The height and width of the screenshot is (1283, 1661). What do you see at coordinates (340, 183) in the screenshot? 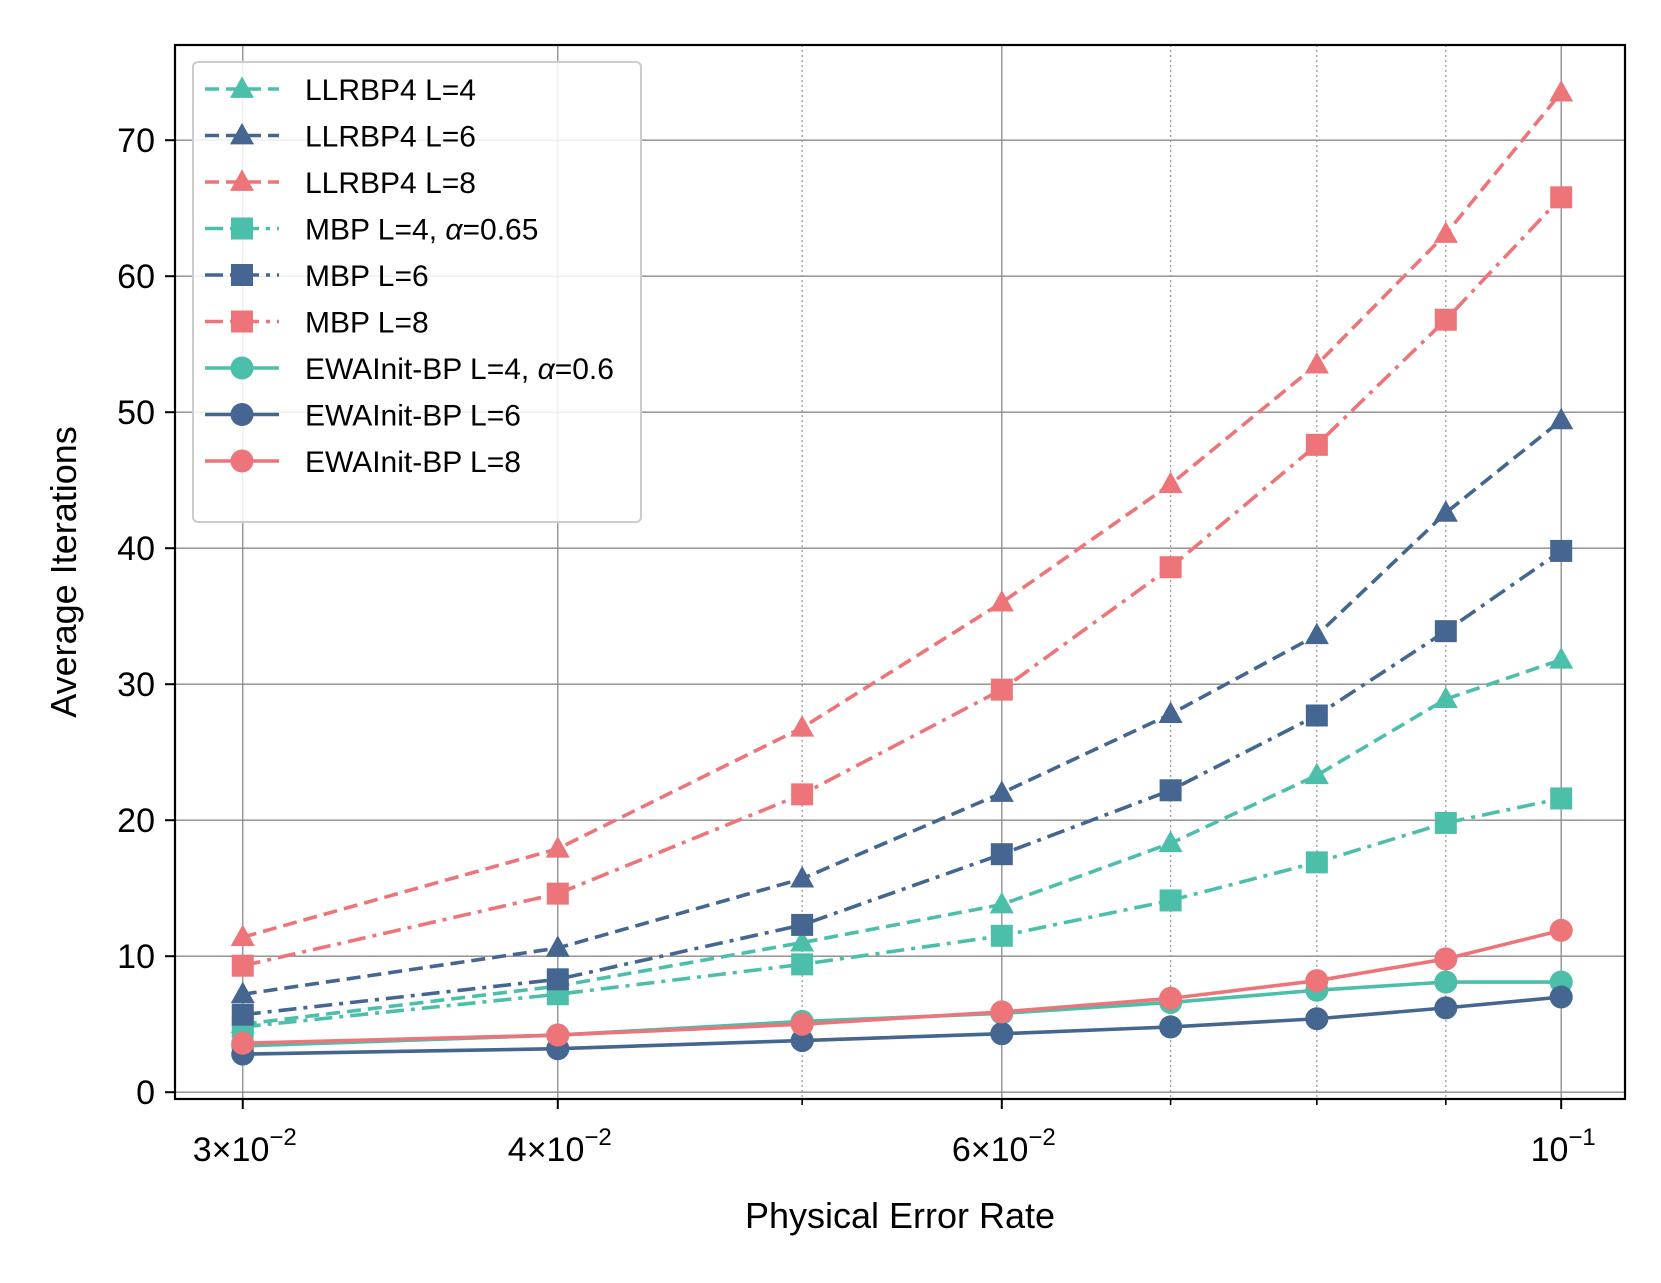
I see `legend-item: LLRBP4 L=8` at bounding box center [340, 183].